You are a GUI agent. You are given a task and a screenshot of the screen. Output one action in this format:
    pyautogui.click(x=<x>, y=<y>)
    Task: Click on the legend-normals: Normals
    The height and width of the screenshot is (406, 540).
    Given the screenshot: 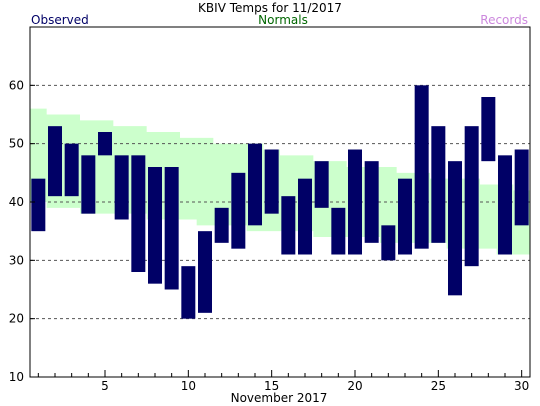 What is the action you would take?
    pyautogui.click(x=283, y=20)
    